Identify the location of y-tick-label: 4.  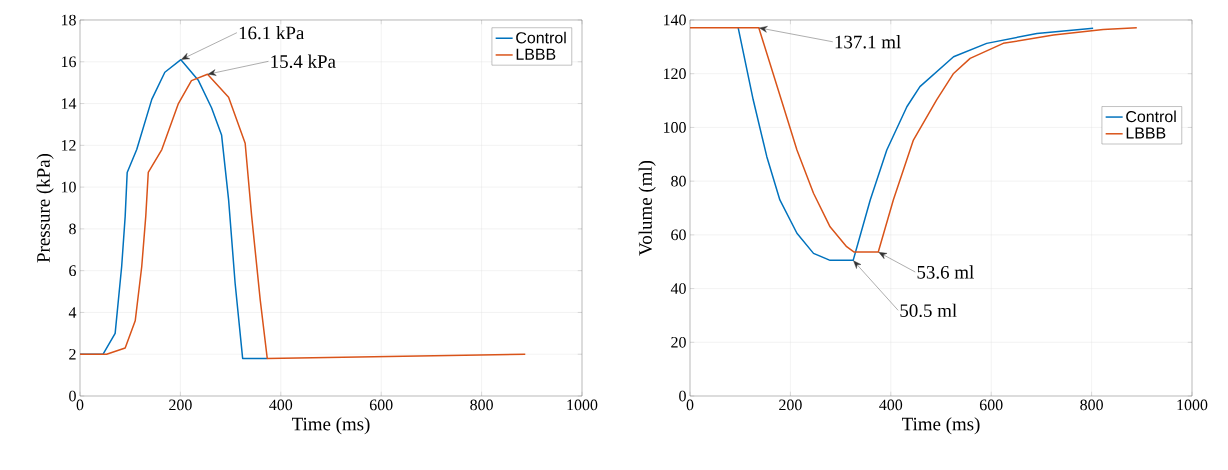
(72, 312).